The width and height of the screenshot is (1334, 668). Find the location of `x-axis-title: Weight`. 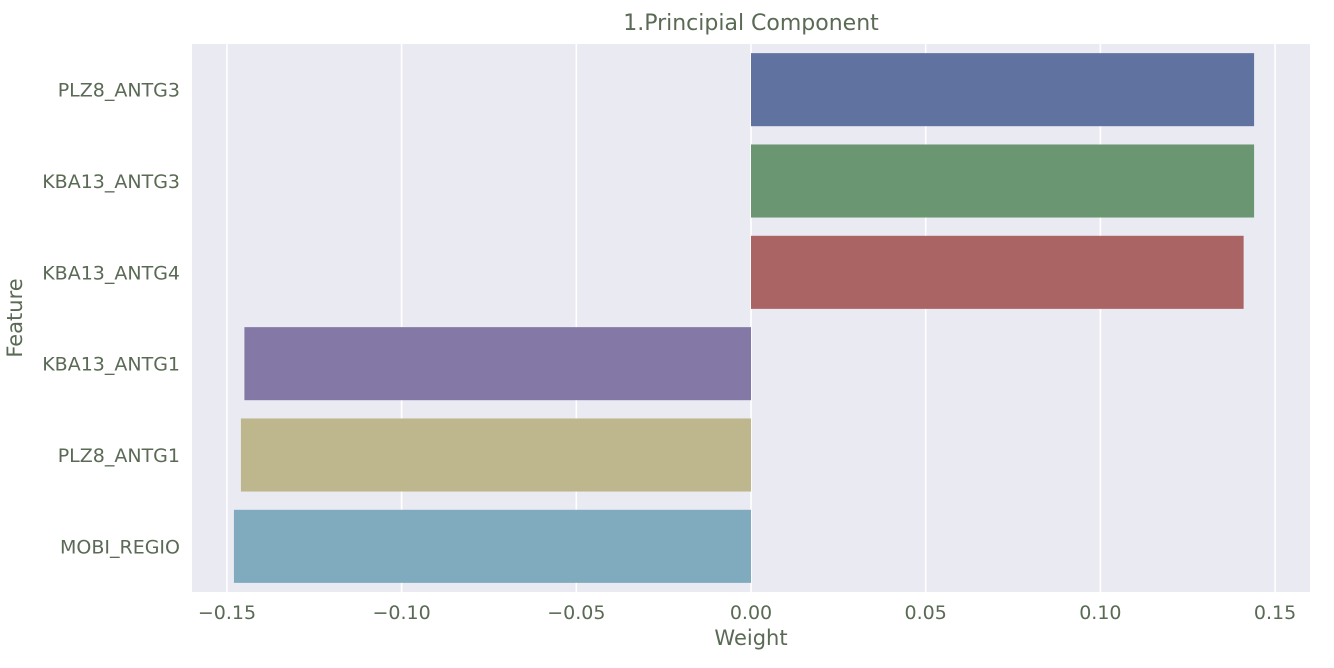

x-axis-title: Weight is located at coordinates (750, 638).